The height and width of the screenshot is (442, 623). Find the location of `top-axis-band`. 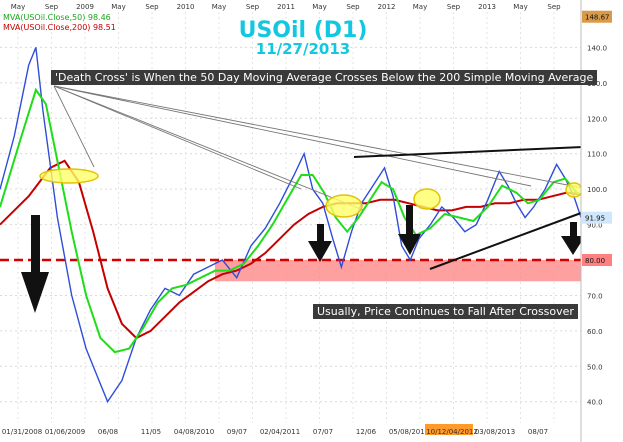

top-axis-band is located at coordinates (290, 6).